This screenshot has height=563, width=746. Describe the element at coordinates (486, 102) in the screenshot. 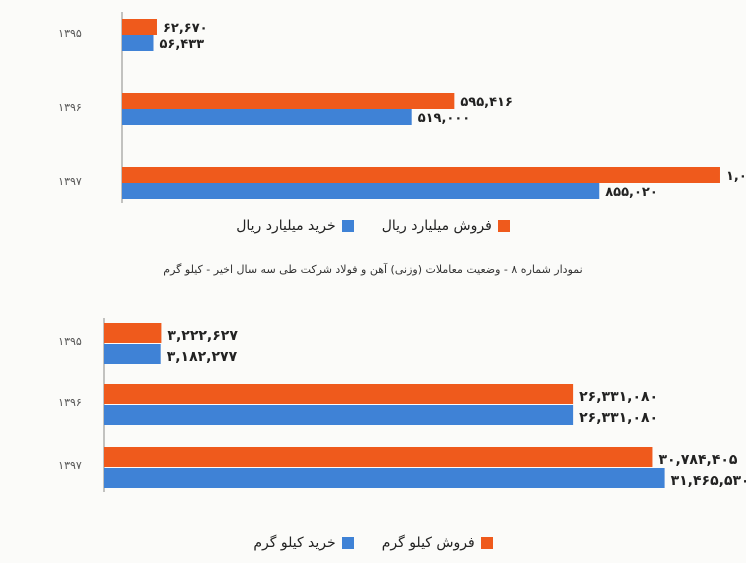

I see `data-label: ۵۹۵,۴۱۶` at that location.